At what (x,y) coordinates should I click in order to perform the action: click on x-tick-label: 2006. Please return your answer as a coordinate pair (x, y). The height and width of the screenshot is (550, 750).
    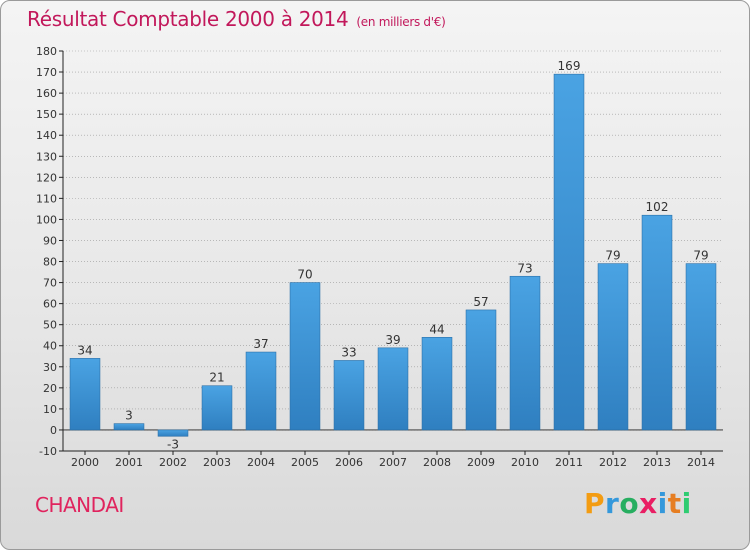
    Looking at the image, I should click on (349, 462).